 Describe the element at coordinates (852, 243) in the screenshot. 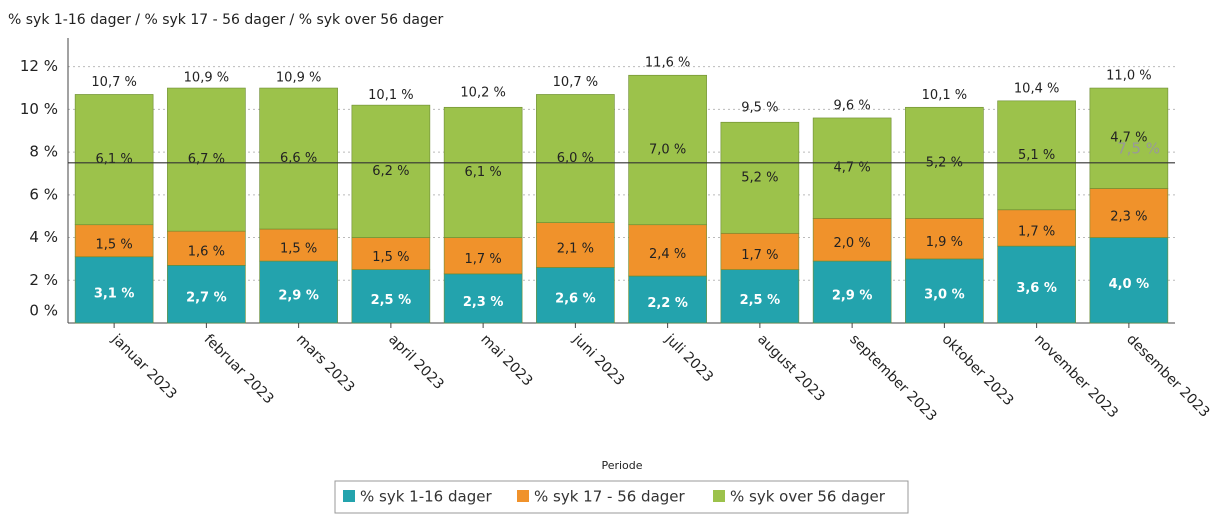

I see `data-label: 2,0 %` at that location.